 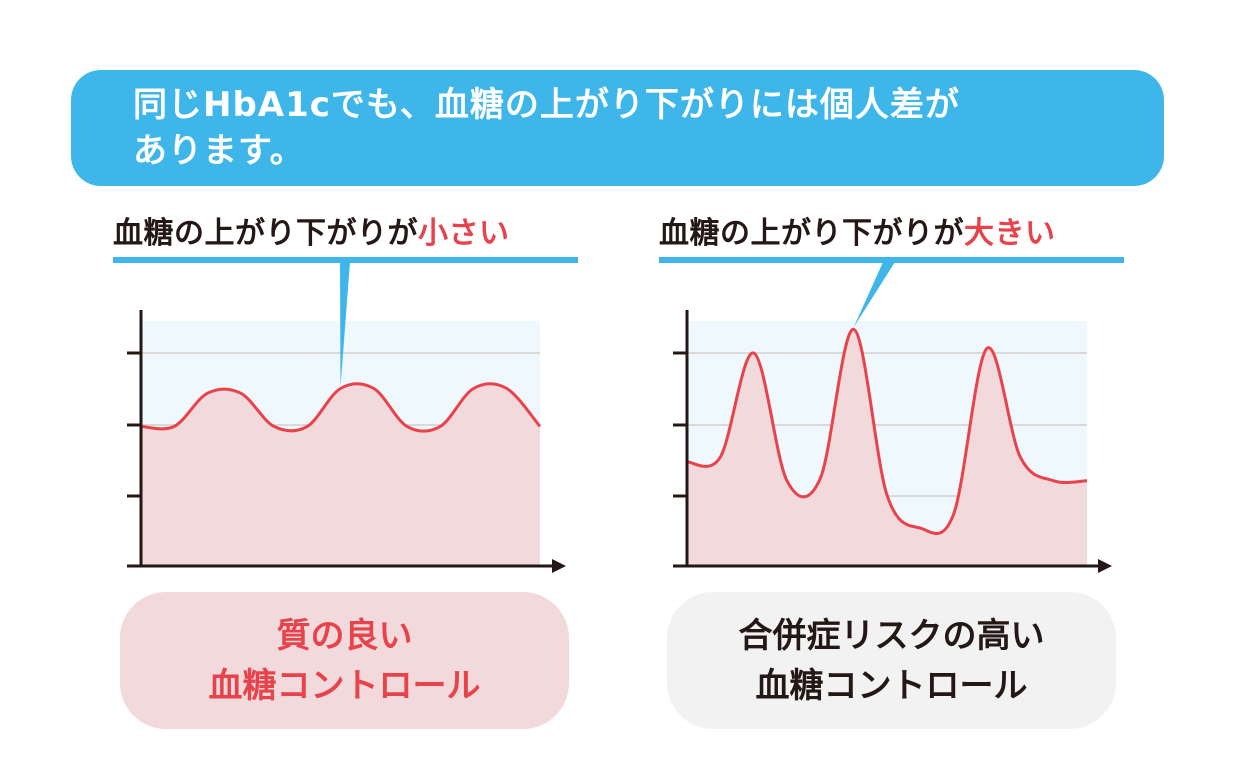 I want to click on right-title-prefix: 血糖の上がり下がりが, so click(x=811, y=233).